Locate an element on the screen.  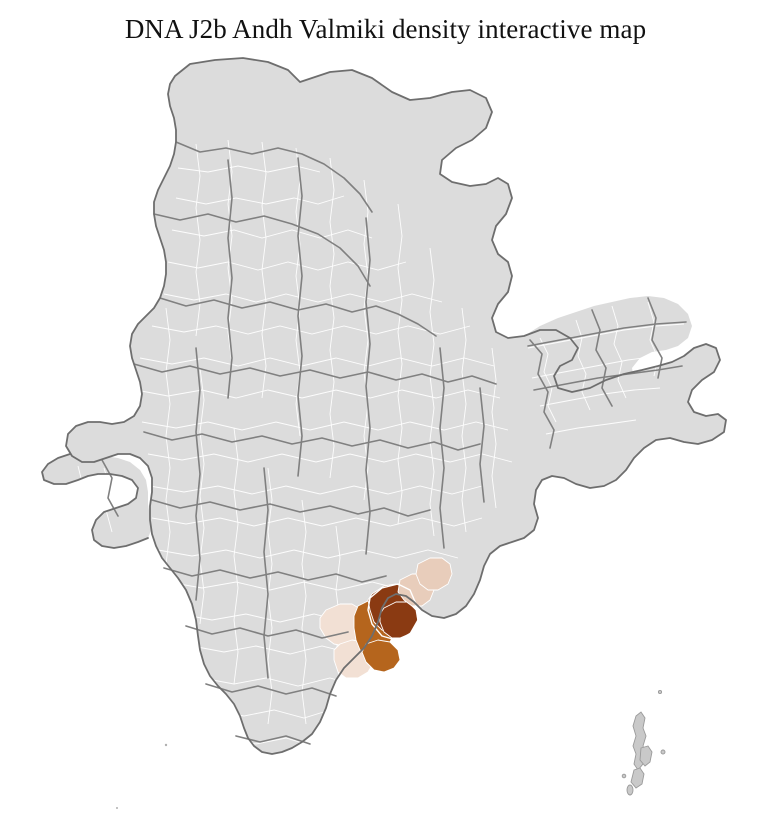
district-srikakulam is located at coordinates (434, 574).